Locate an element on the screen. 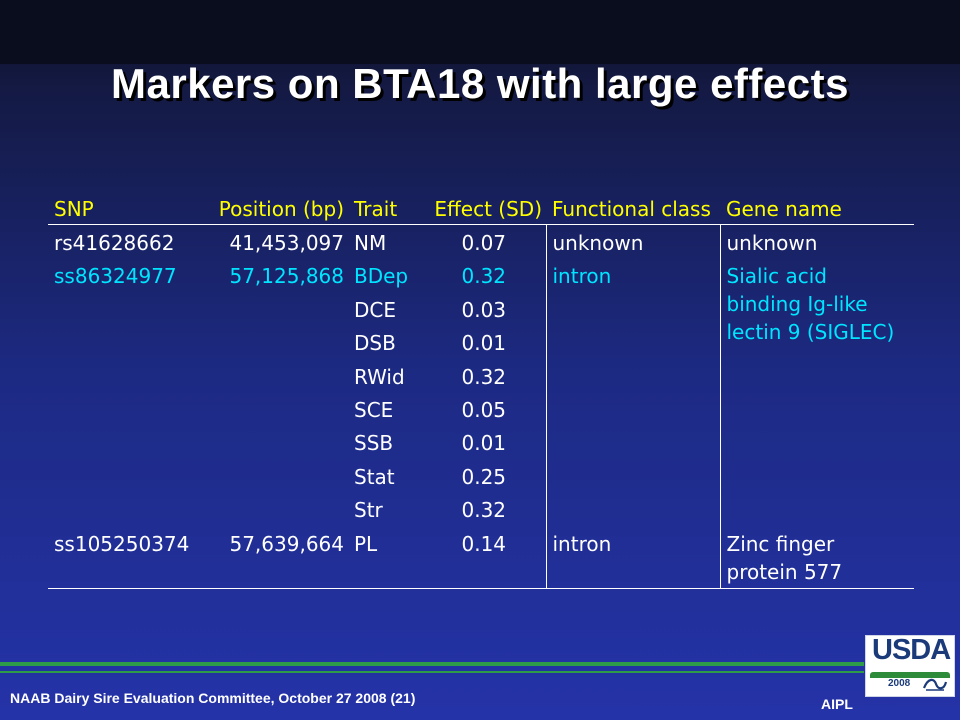  cell-effect: 0.14 is located at coordinates (484, 558).